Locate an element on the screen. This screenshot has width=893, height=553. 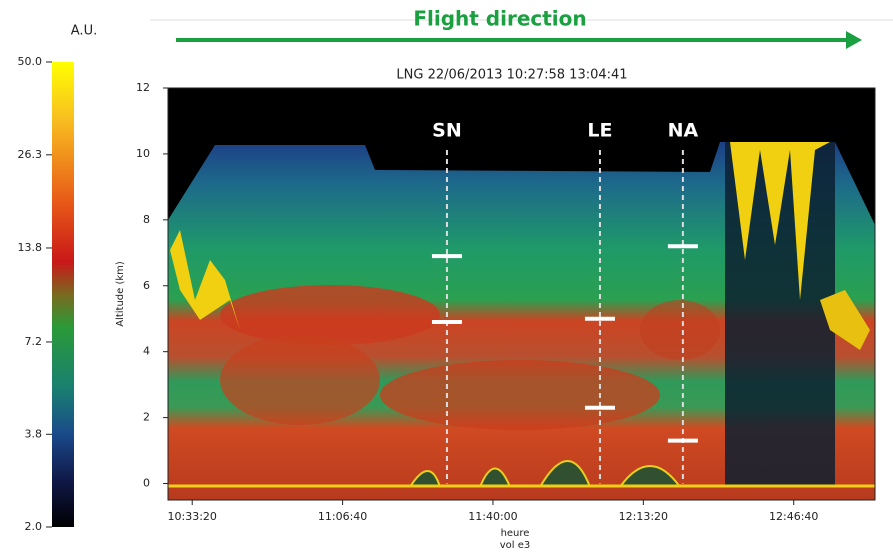
y-tick-label: 0 is located at coordinates (146, 483).